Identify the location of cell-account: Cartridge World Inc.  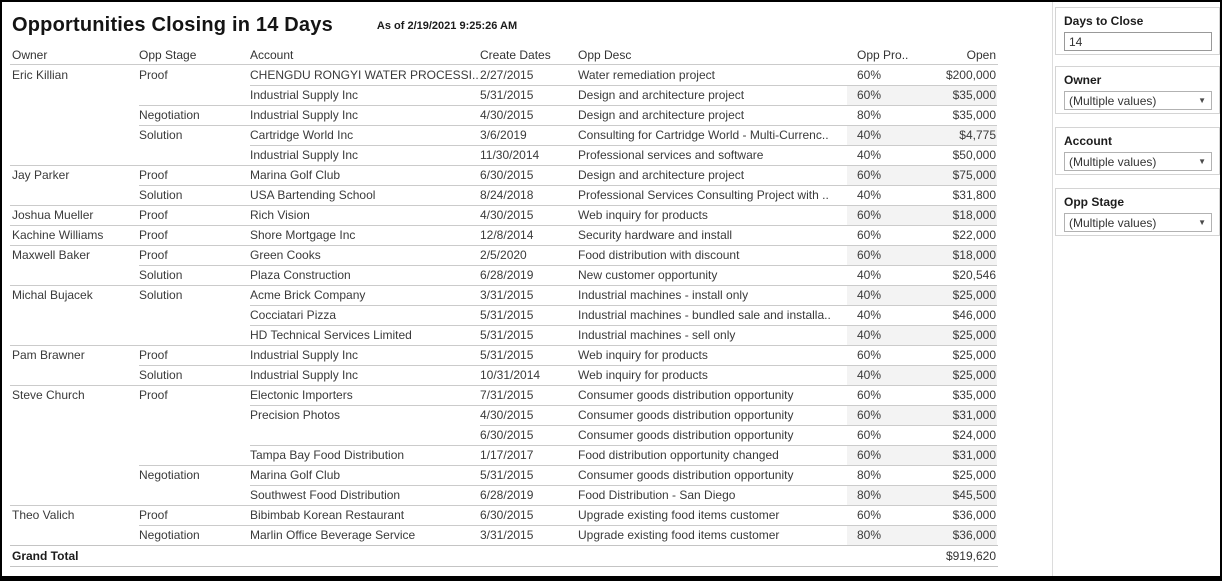
(302, 135).